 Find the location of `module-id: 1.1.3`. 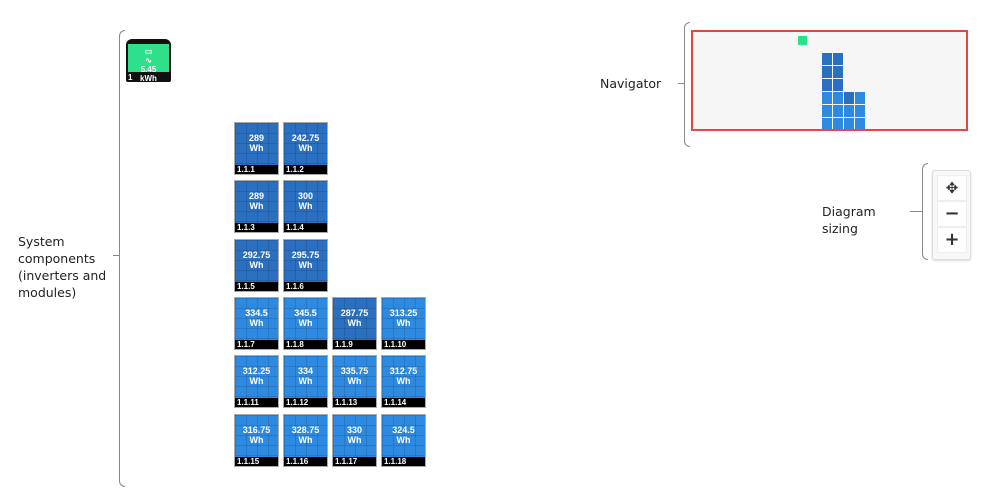

module-id: 1.1.3 is located at coordinates (256, 228).